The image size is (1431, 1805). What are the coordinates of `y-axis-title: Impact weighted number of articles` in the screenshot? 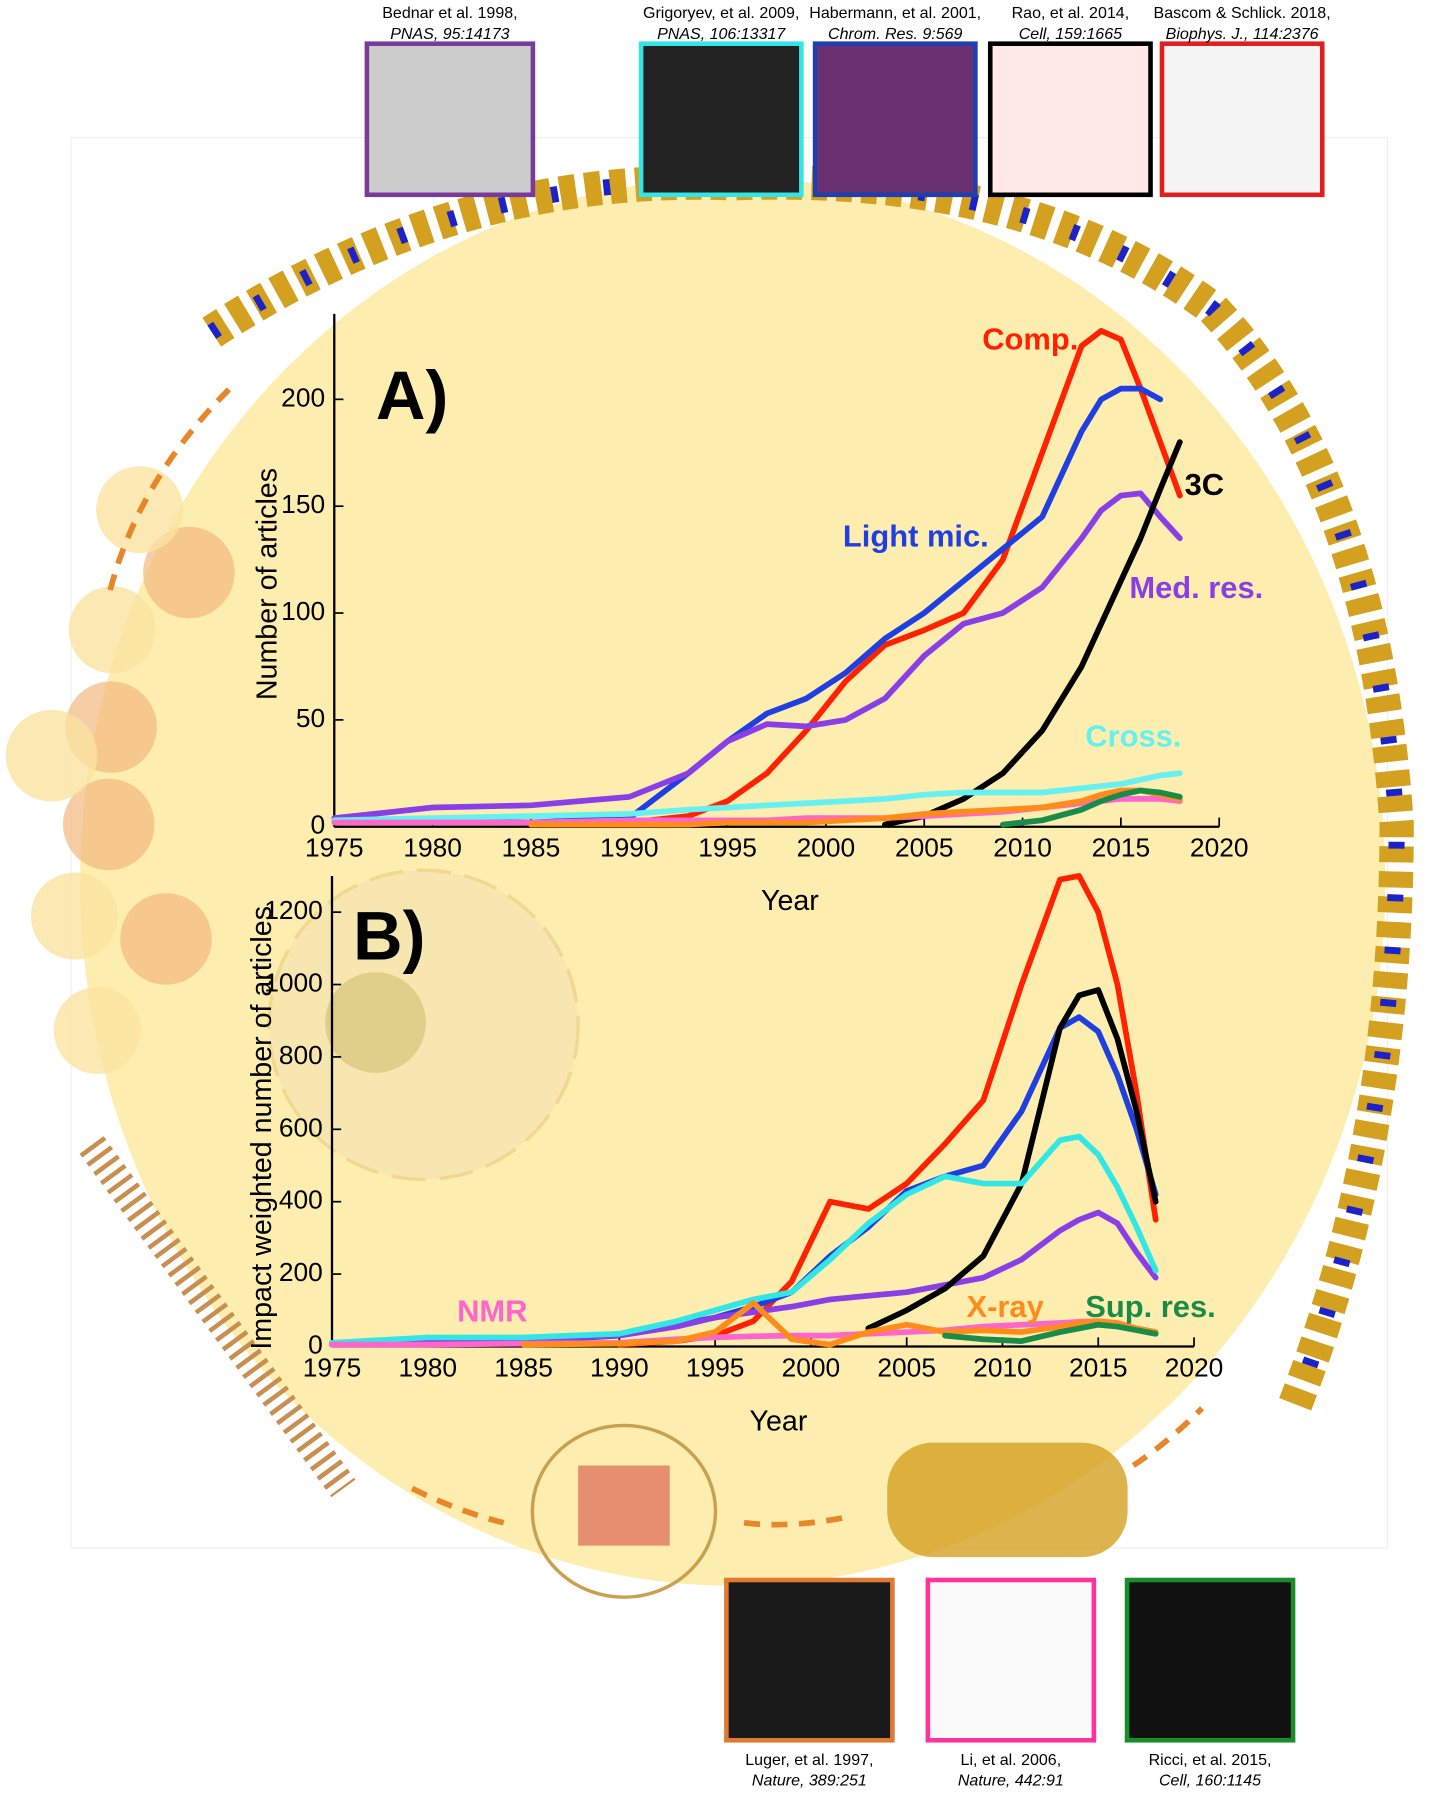 It's located at (262, 1128).